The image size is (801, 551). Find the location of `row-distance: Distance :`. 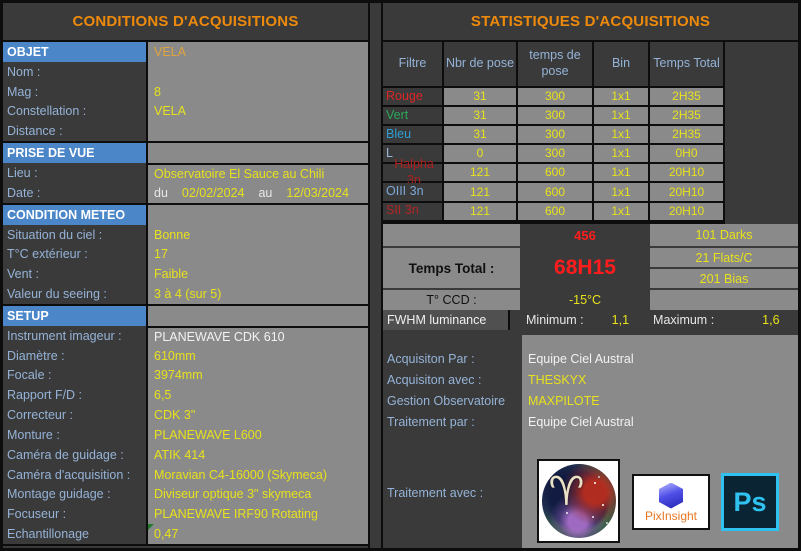

row-distance: Distance : is located at coordinates (185, 131).